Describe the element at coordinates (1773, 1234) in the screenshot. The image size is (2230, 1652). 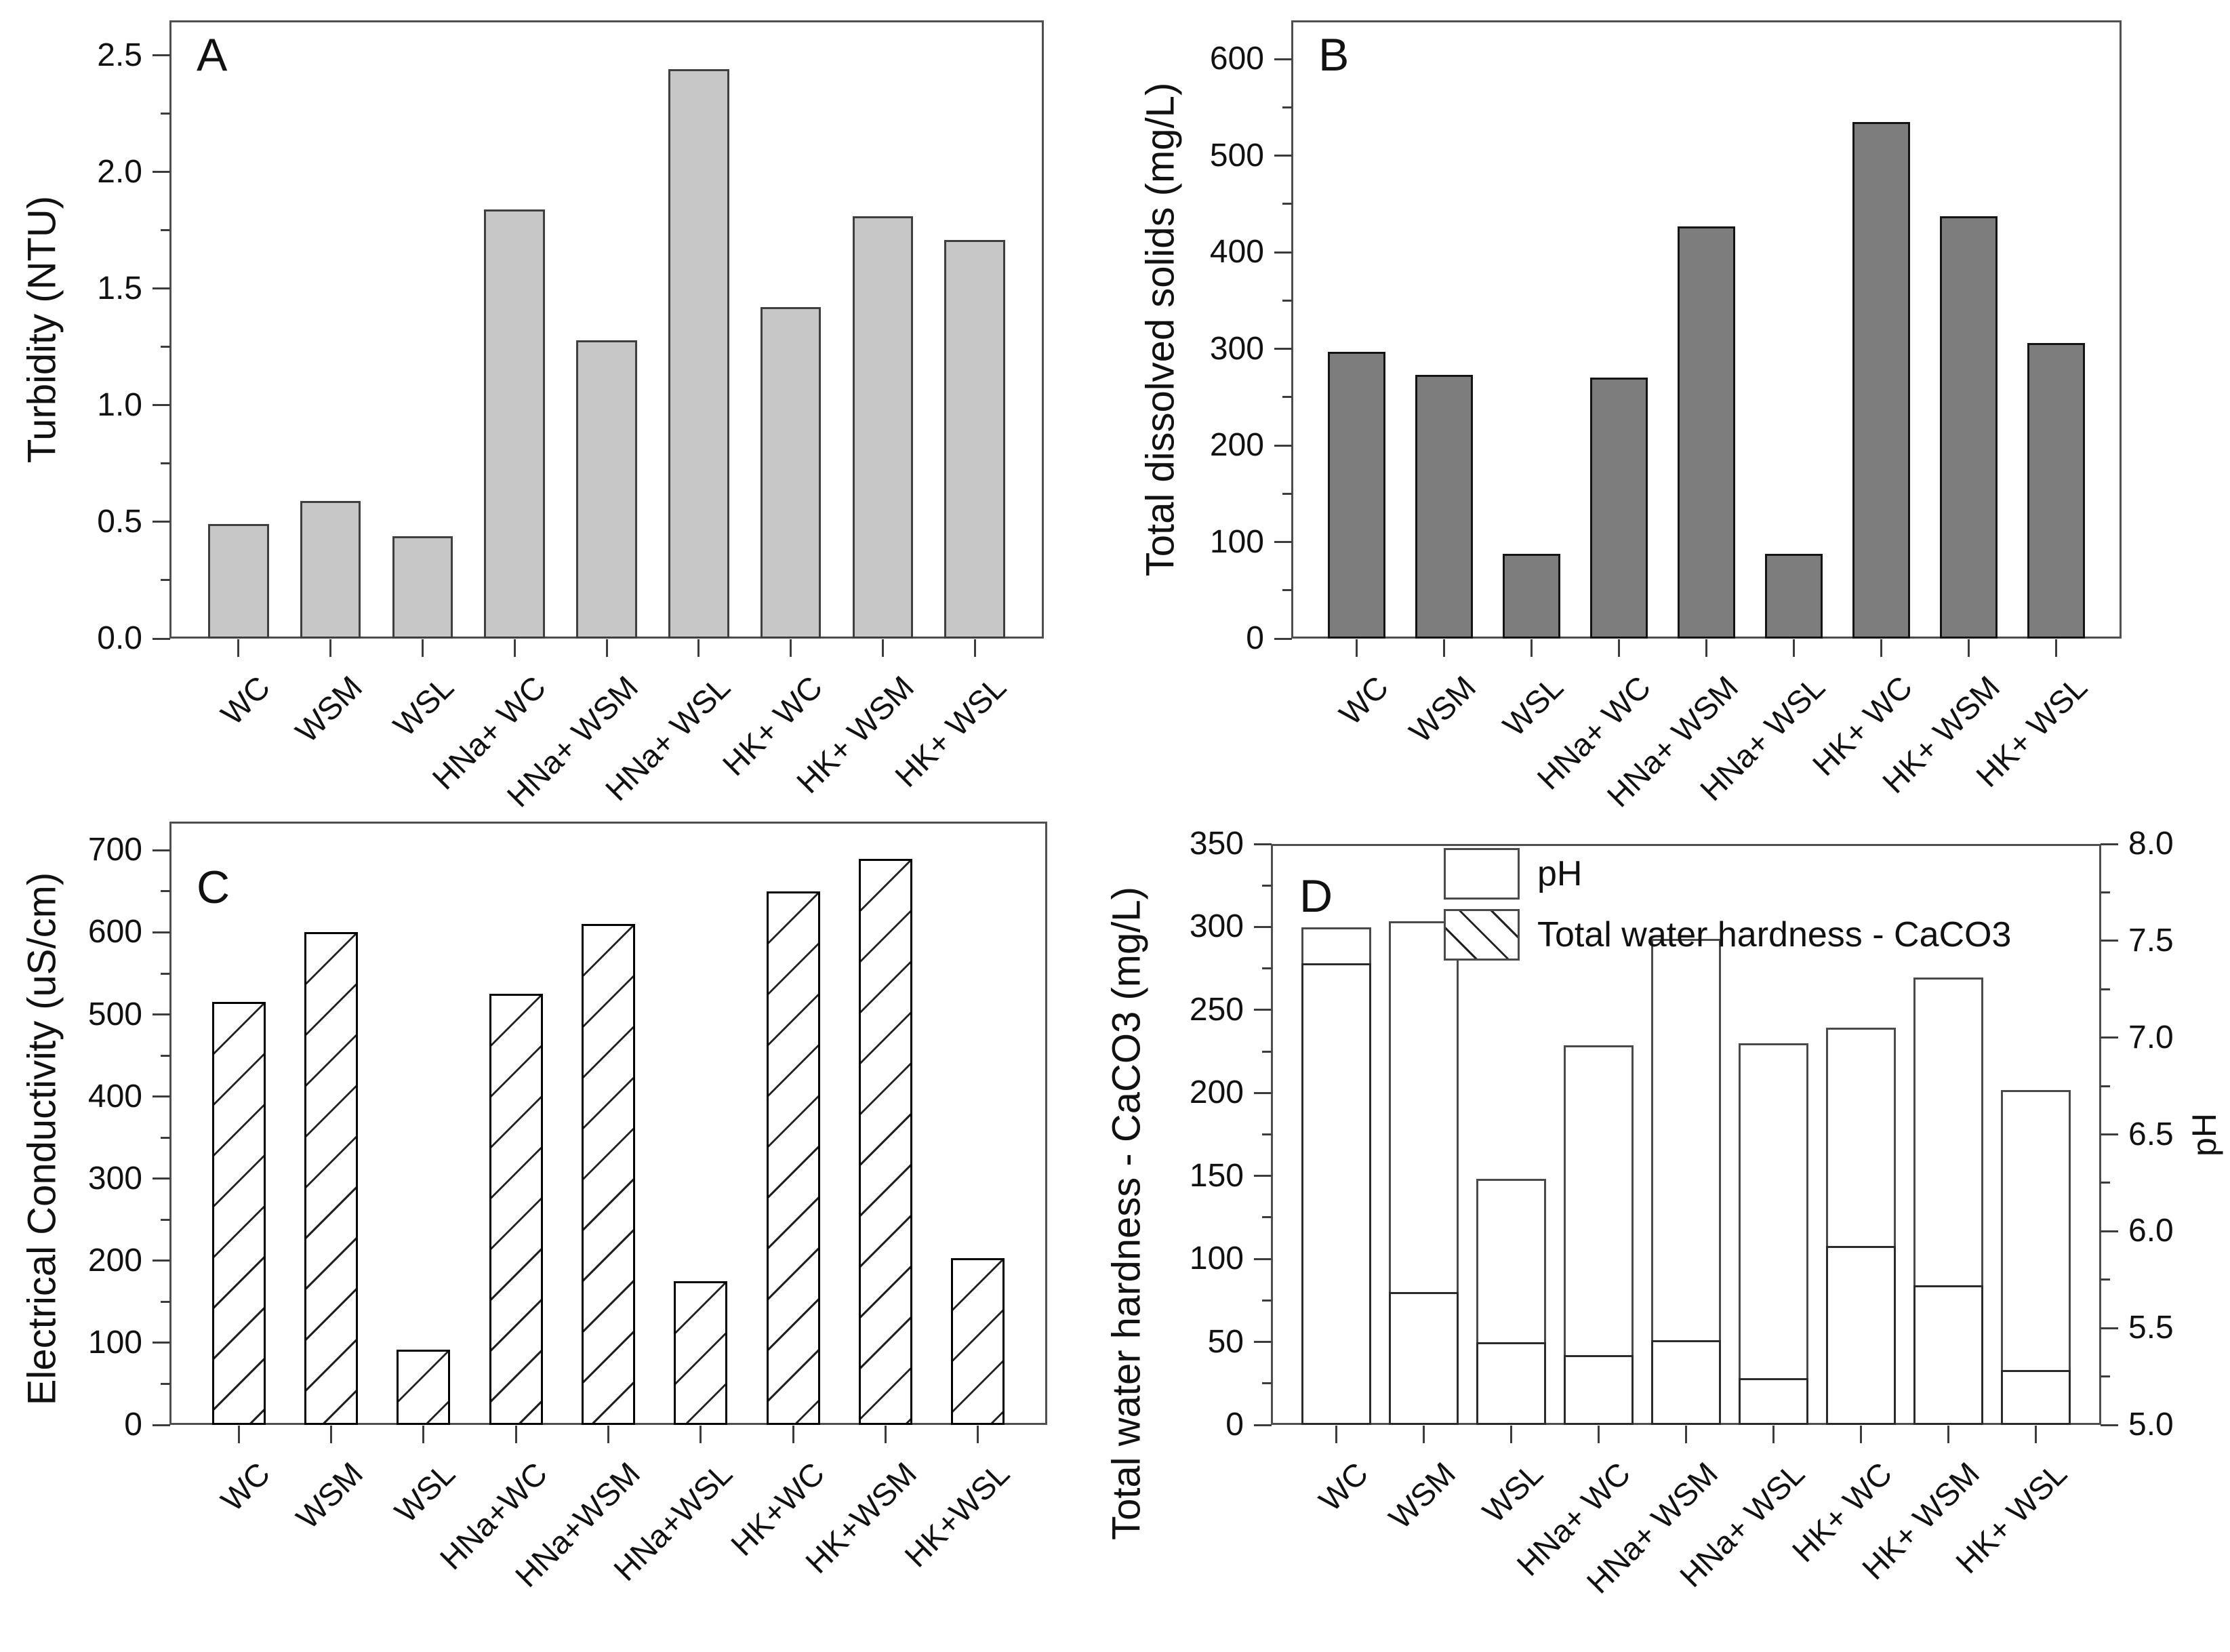
I see `bar-D-HNa-WSL` at that location.